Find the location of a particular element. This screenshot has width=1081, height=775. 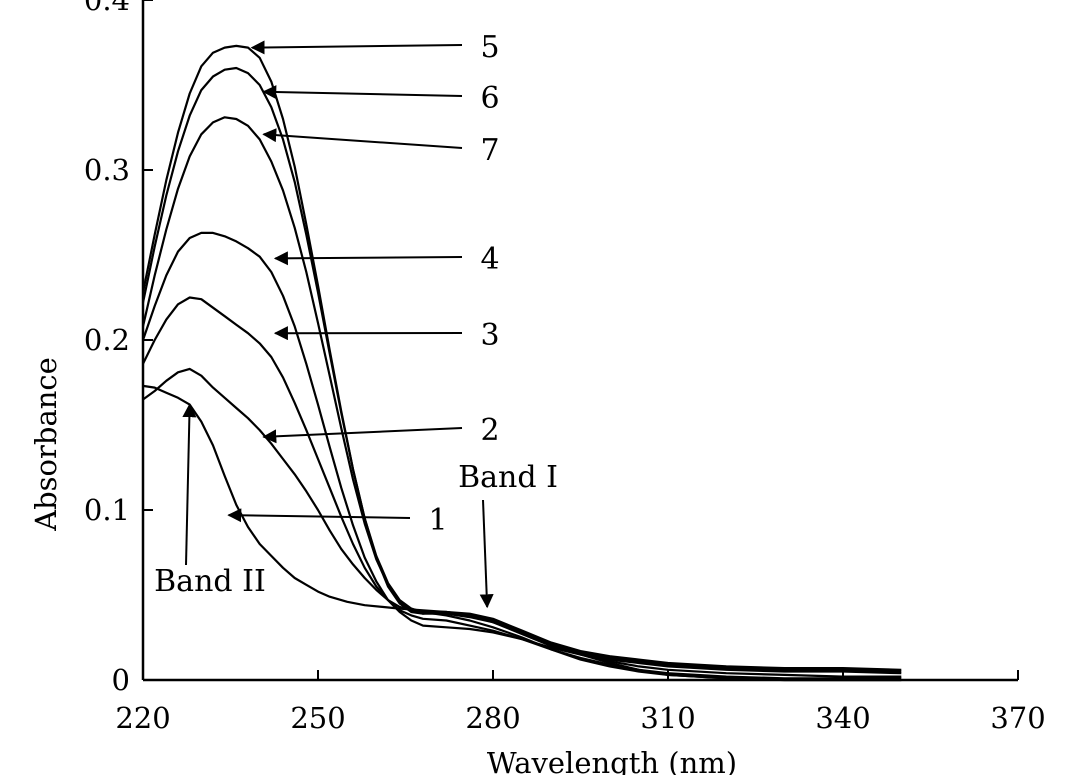

y-tick-label: 0.3 is located at coordinates (107, 170).